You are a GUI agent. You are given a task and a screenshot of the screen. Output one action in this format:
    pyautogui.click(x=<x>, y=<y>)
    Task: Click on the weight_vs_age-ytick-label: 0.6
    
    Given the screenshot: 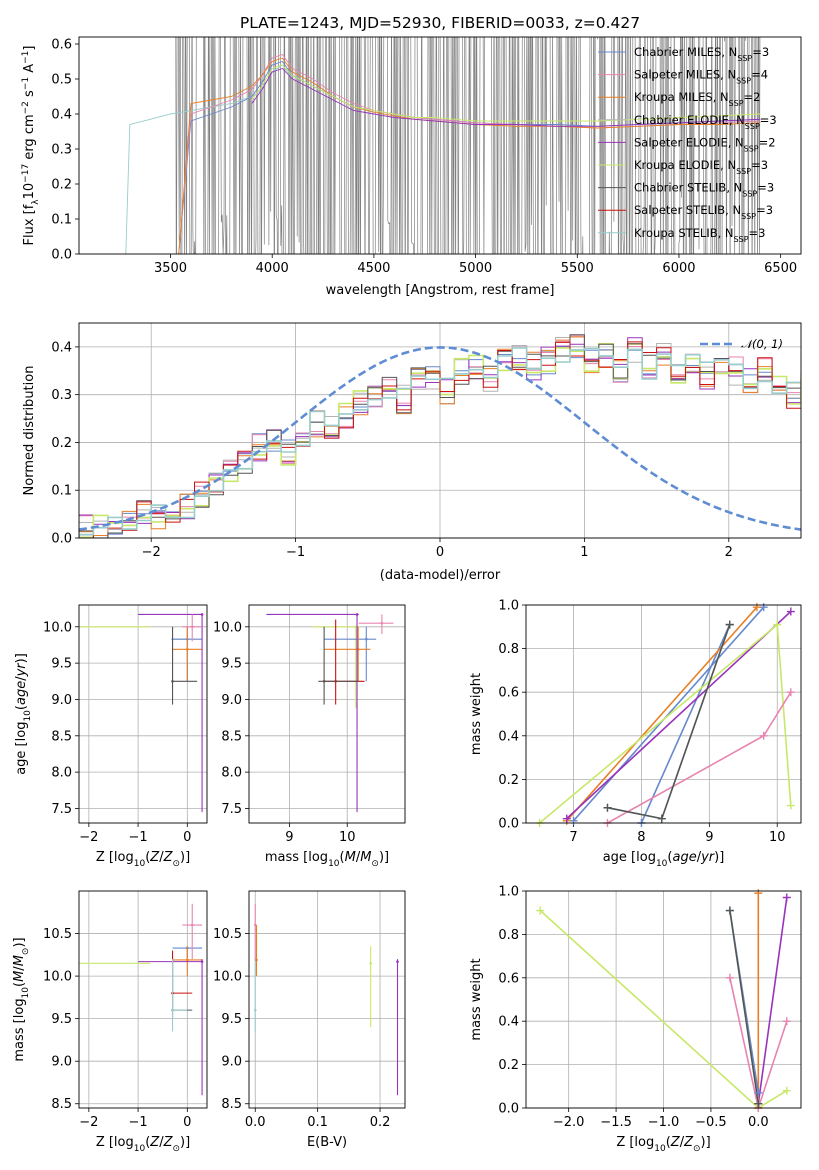 What is the action you would take?
    pyautogui.click(x=508, y=693)
    